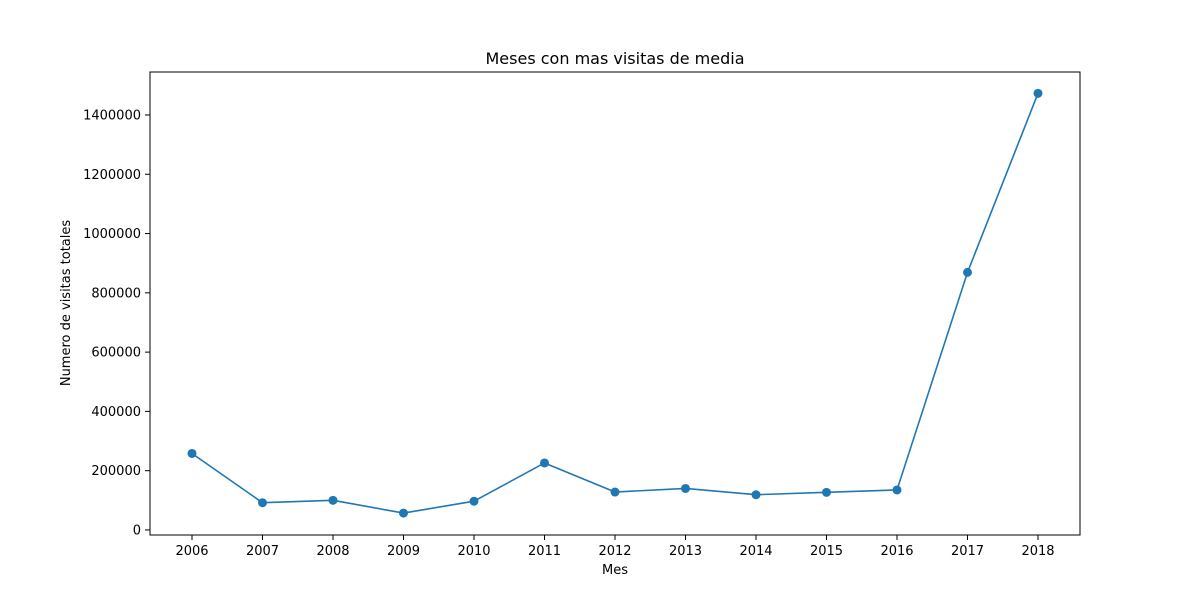  I want to click on x-tick-label: 2017, so click(967, 551).